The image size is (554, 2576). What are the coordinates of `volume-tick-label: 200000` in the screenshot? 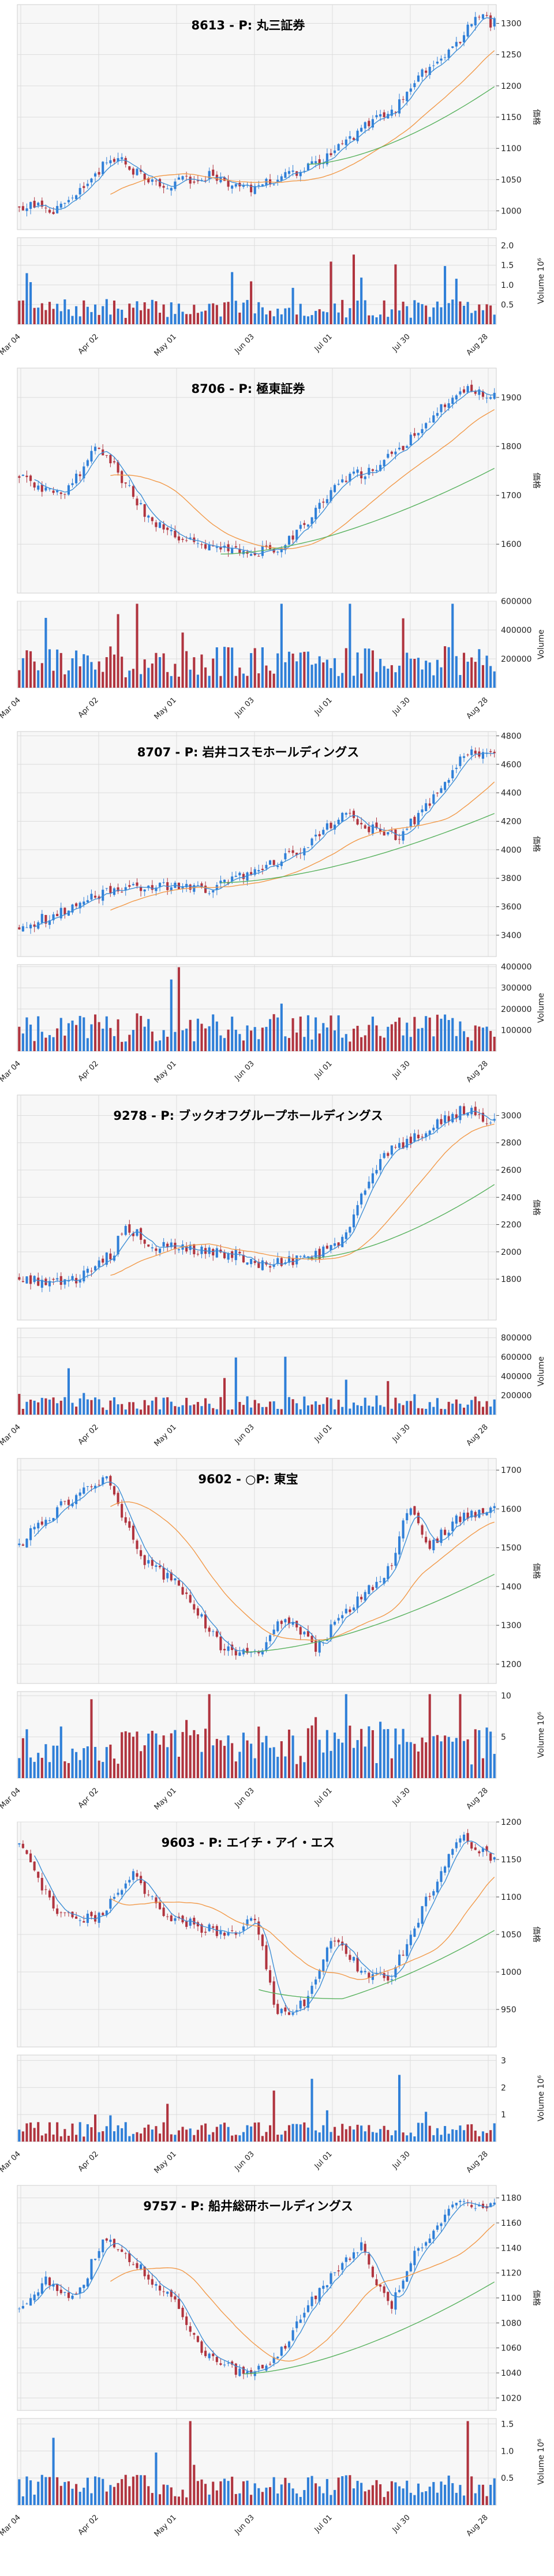 It's located at (516, 1396).